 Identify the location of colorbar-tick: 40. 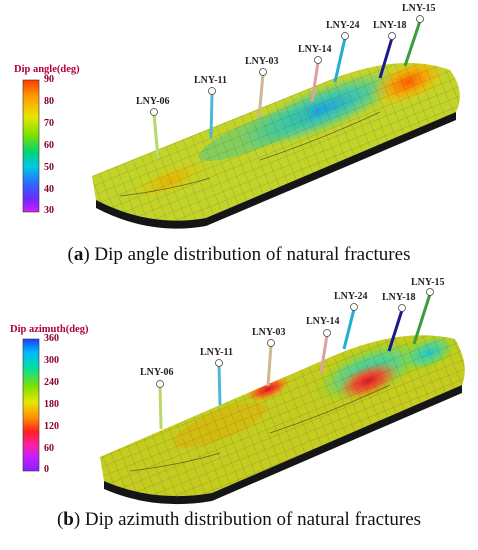
(49, 189).